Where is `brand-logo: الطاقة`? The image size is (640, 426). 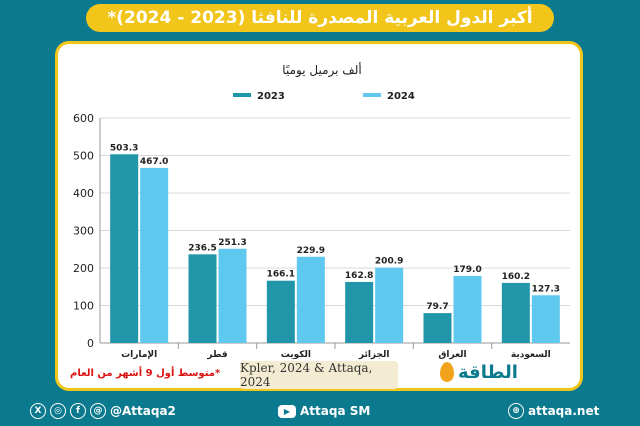 brand-logo: الطاقة is located at coordinates (479, 372).